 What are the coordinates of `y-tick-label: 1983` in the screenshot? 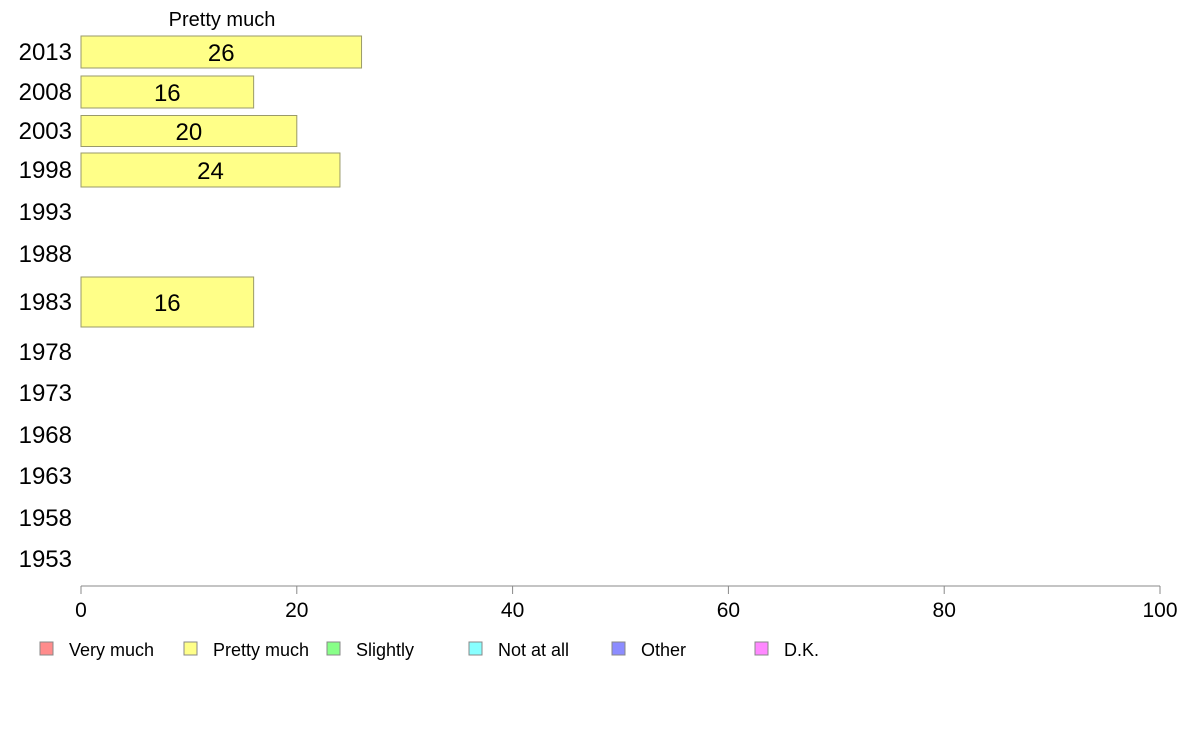 It's located at (45, 302).